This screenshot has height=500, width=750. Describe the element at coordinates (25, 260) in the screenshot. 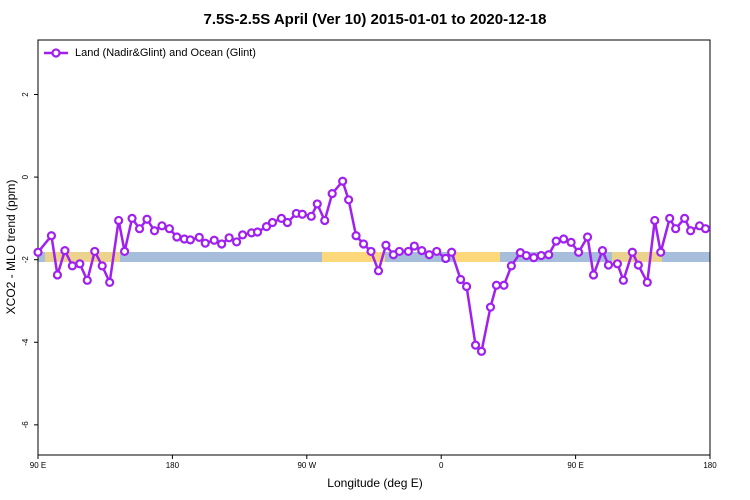

I see `y-tick-label: -2` at that location.